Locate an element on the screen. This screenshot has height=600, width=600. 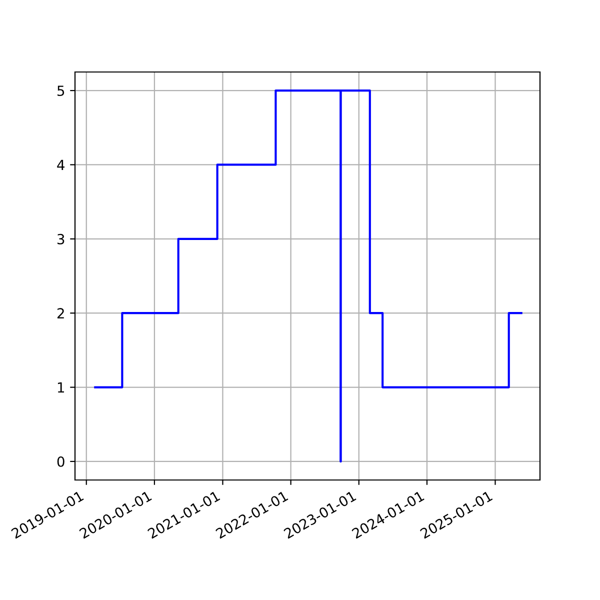
y-tick-label: 1 is located at coordinates (61, 387).